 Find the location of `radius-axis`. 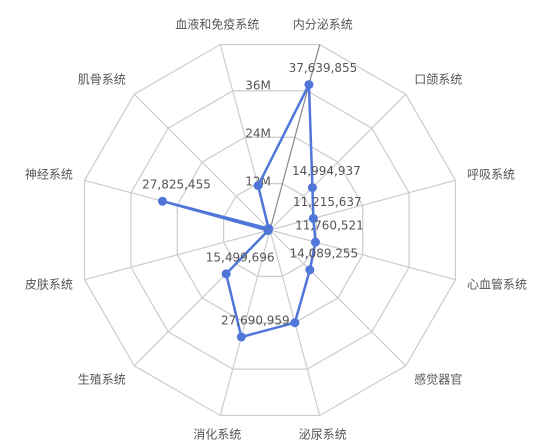

radius-axis is located at coordinates (295, 137).